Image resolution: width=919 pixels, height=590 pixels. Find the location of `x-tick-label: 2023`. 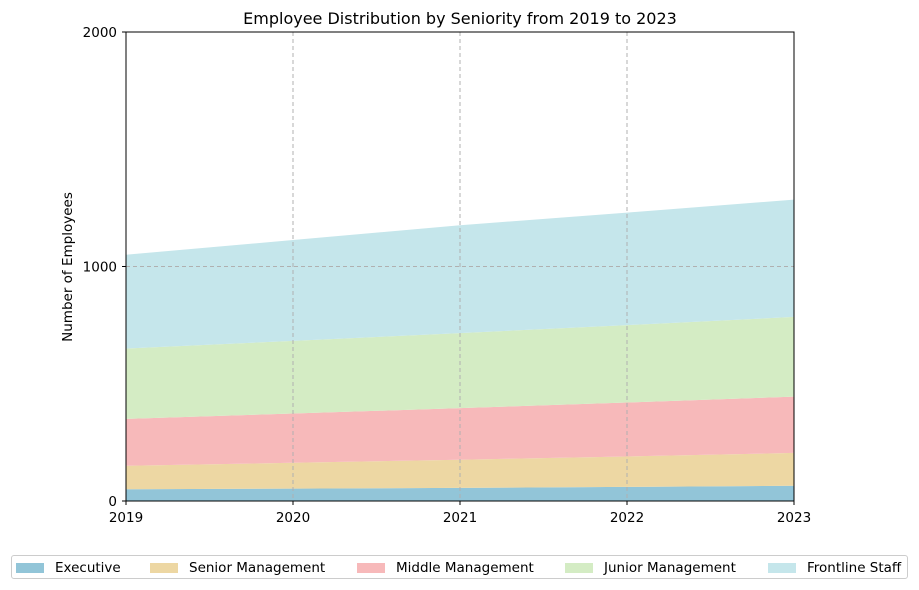

x-tick-label: 2023 is located at coordinates (794, 518).